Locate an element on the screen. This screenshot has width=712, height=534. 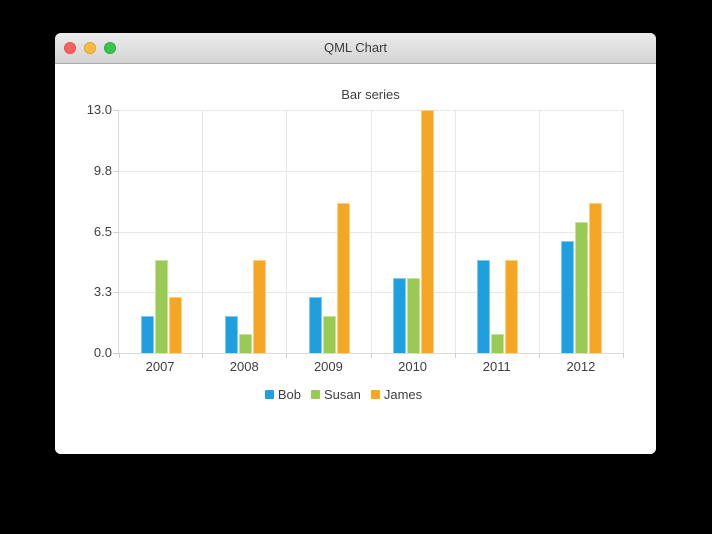
window-titlebar: QML Chart is located at coordinates (355, 48).